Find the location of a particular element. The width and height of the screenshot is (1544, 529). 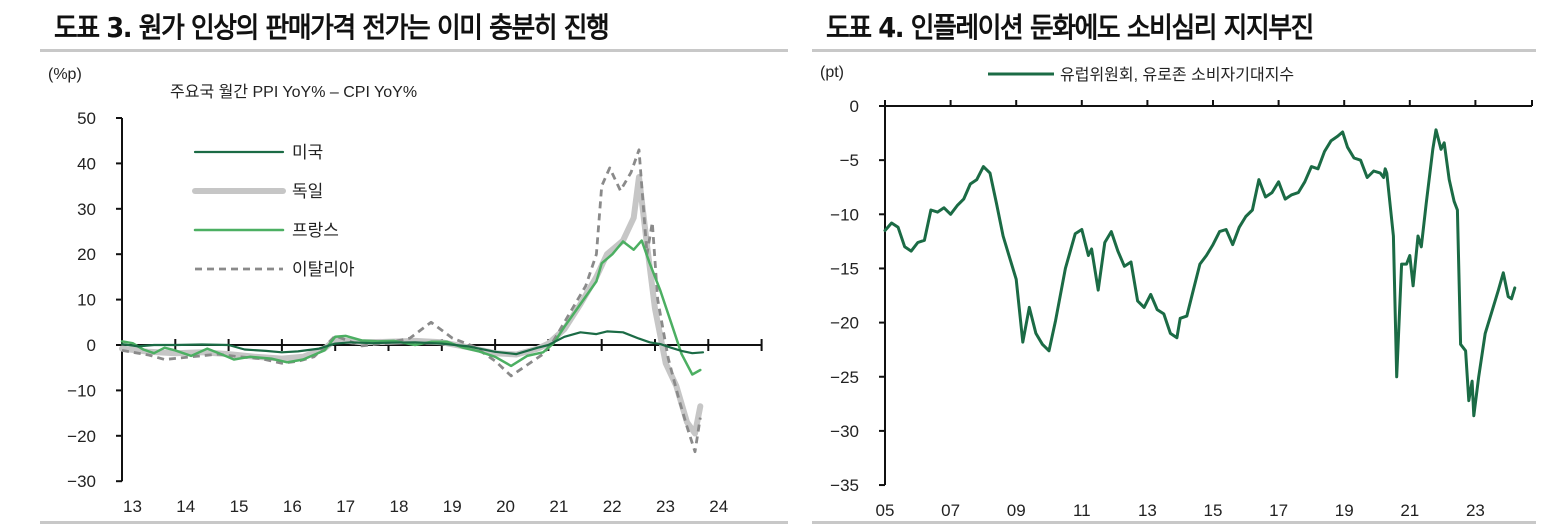

y-tick-label: −5 is located at coordinates (849, 160).